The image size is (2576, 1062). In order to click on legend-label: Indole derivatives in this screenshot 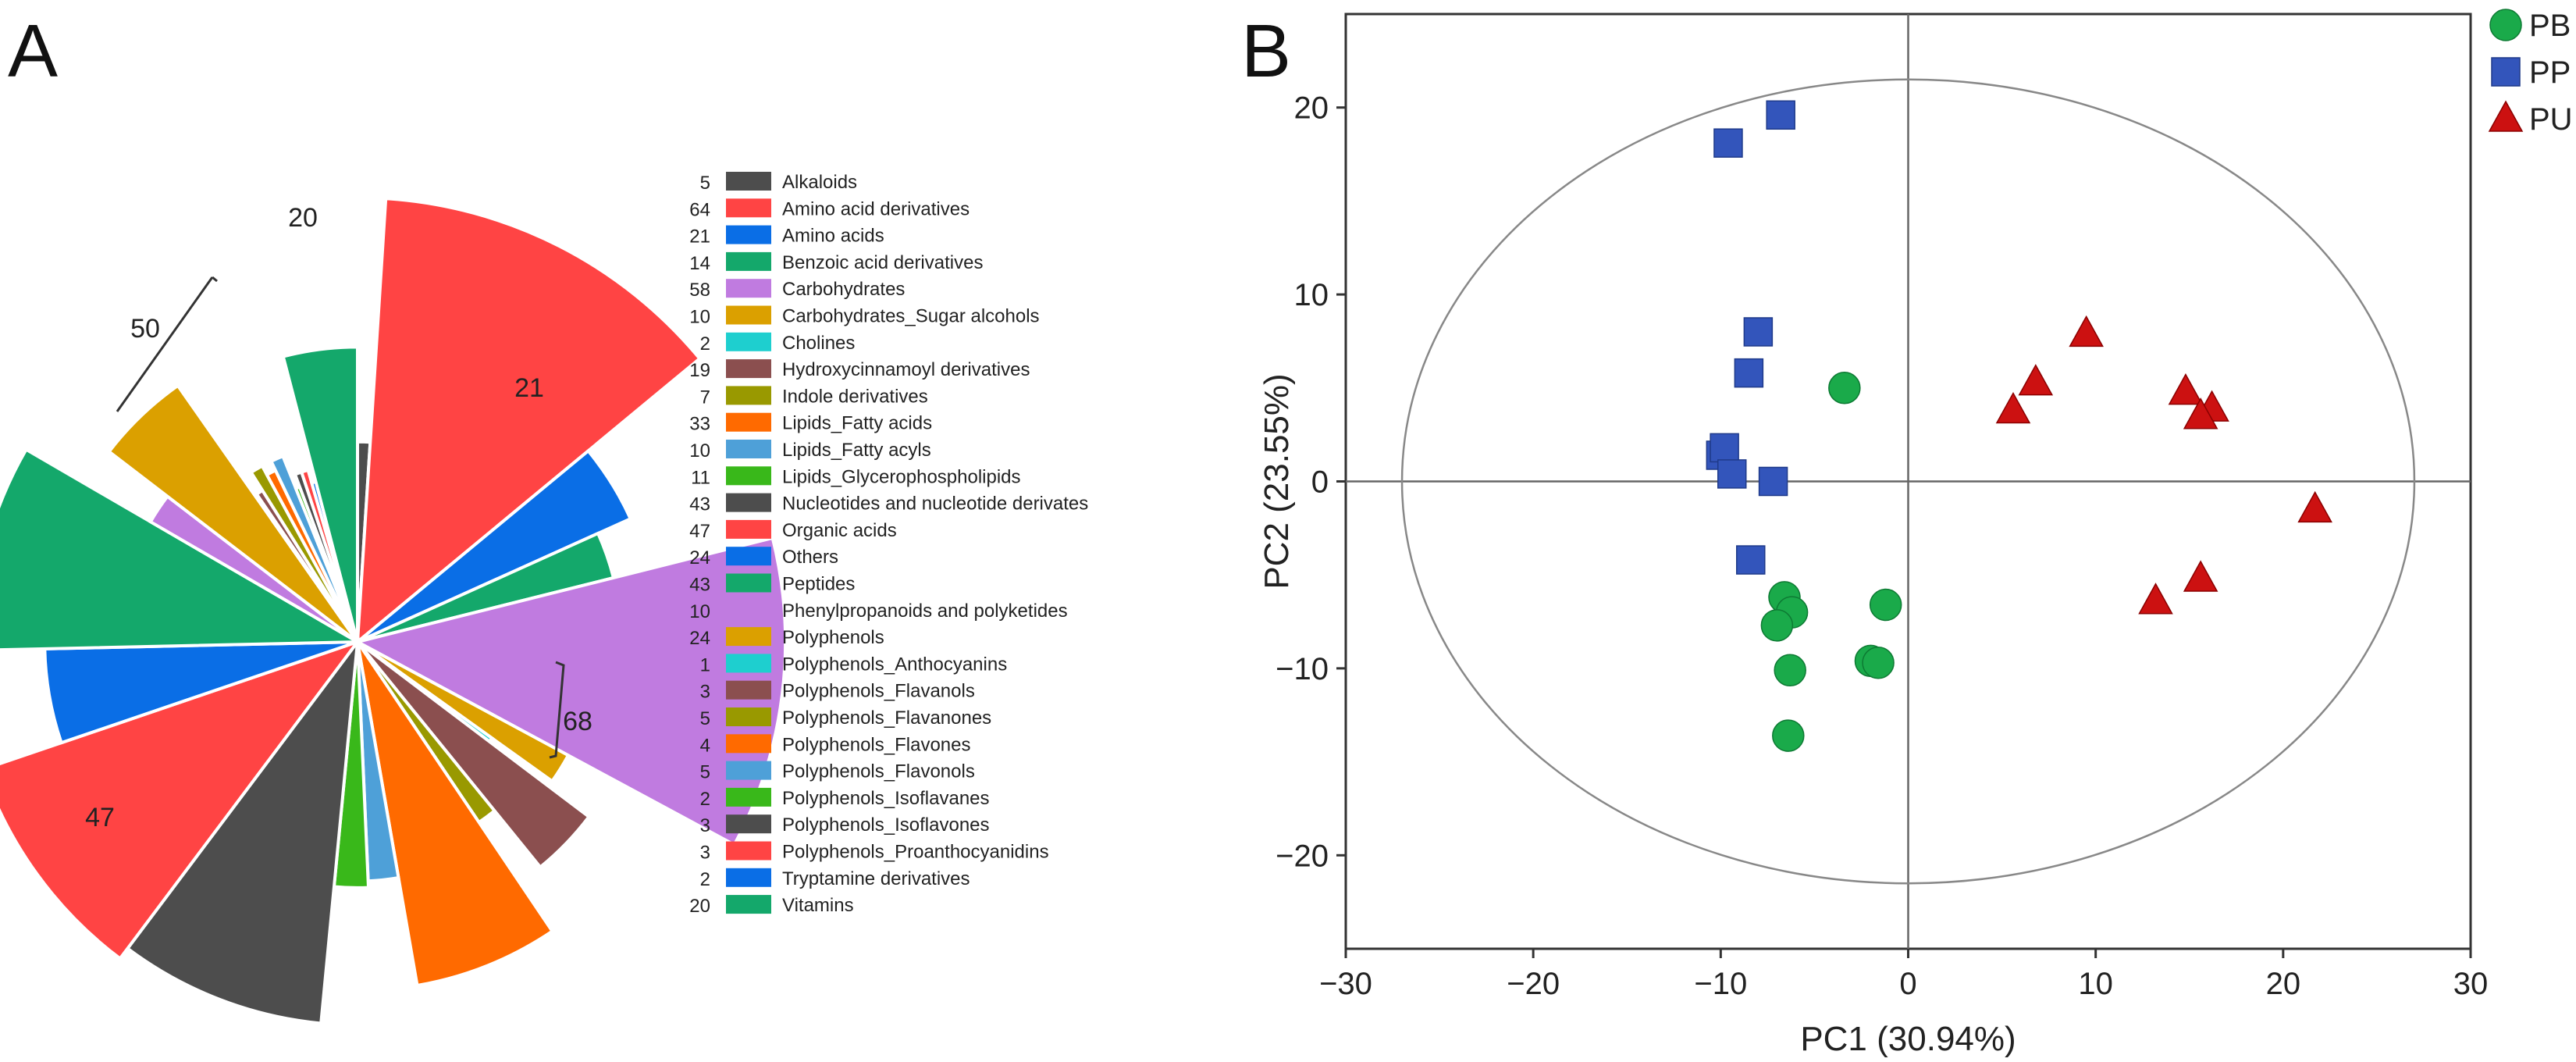, I will do `click(855, 396)`.